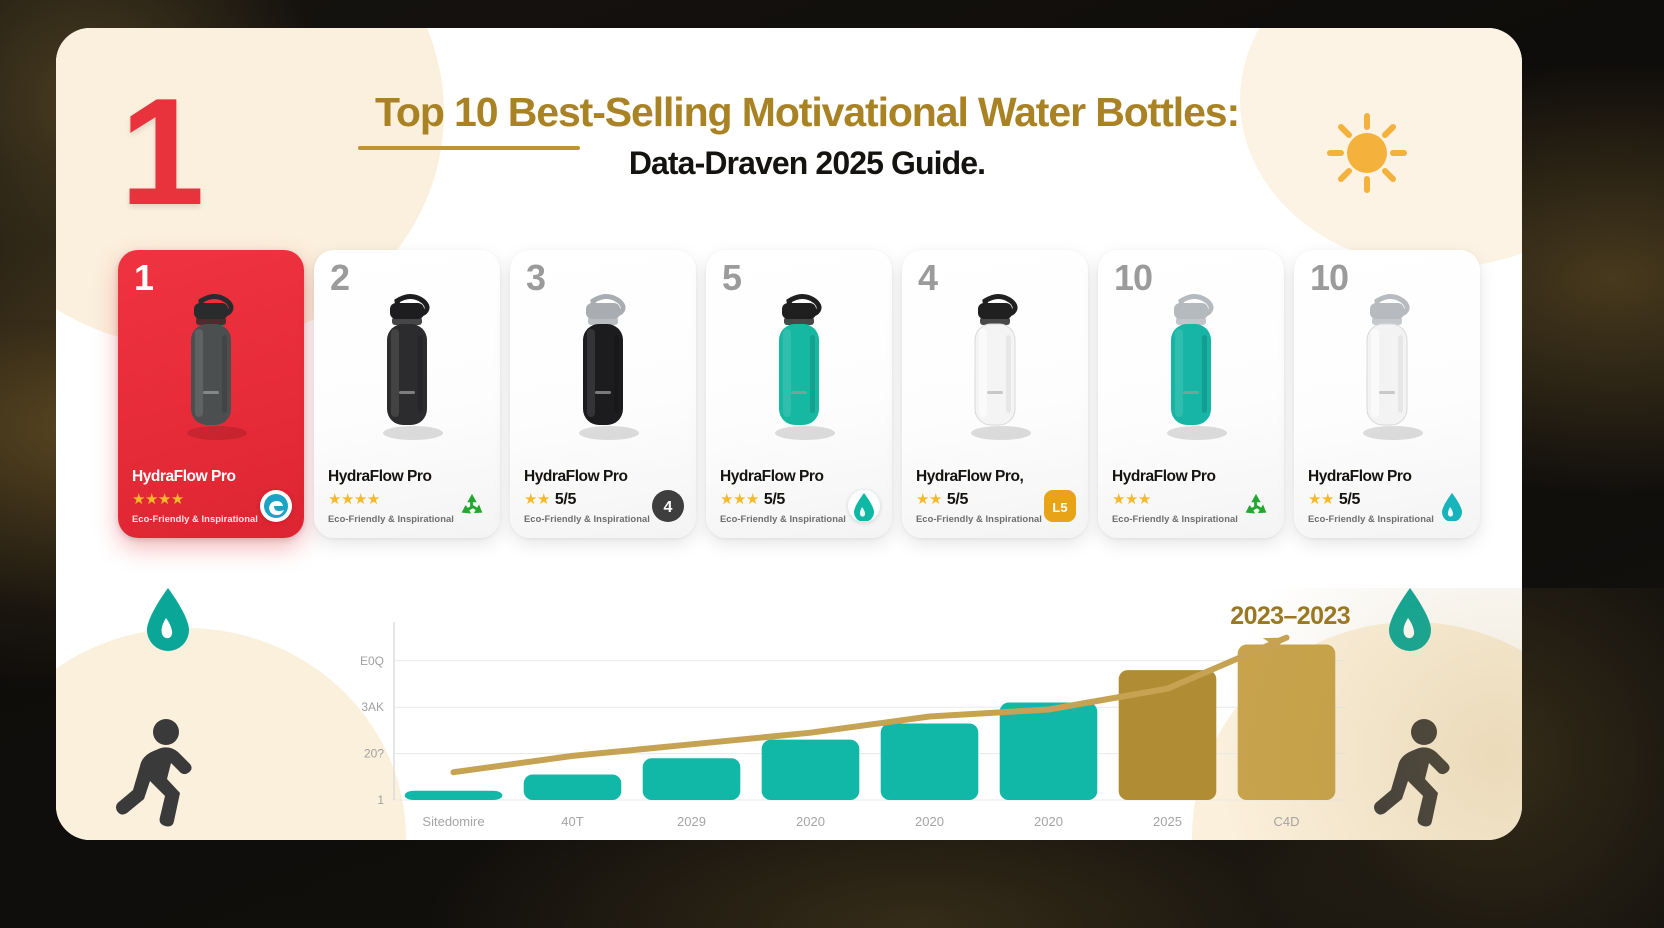  What do you see at coordinates (1167, 821) in the screenshot?
I see `x-axis-tick-label: 2025` at bounding box center [1167, 821].